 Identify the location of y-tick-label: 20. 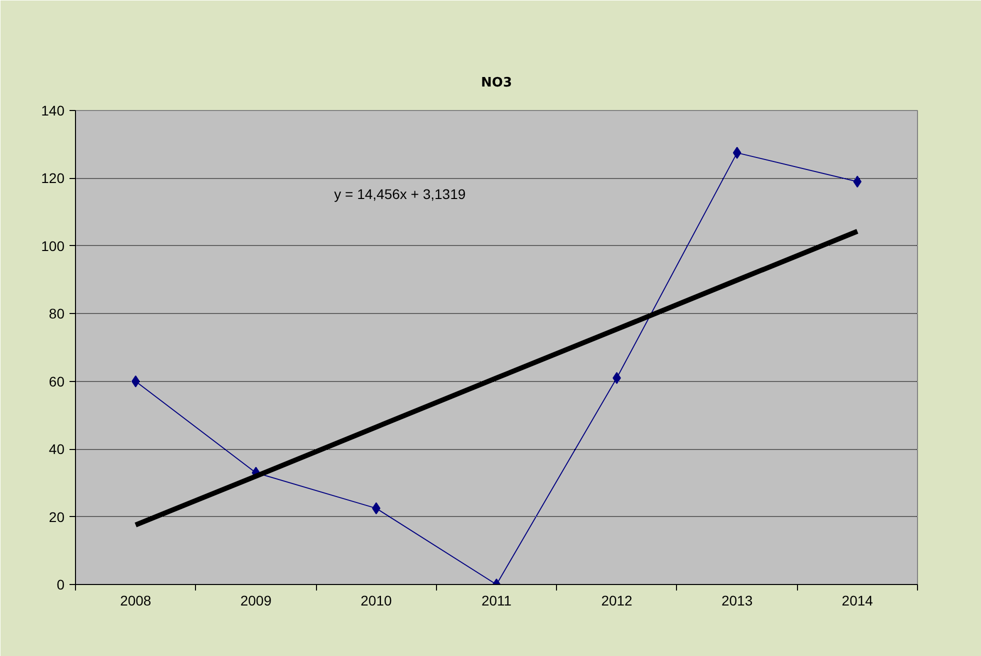
(56, 516).